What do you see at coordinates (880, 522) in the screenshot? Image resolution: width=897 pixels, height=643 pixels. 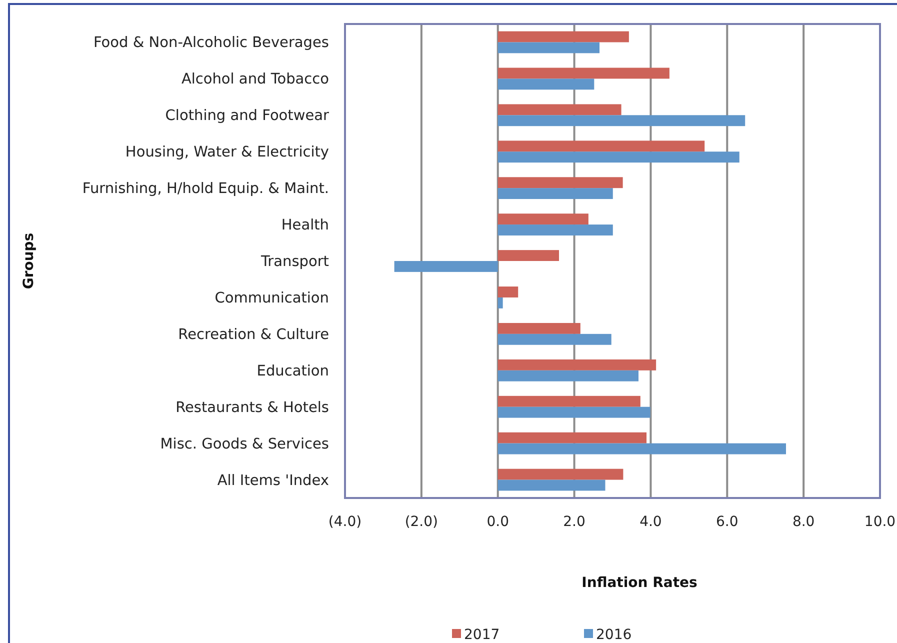 I see `x-tick-label: 10.0` at bounding box center [880, 522].